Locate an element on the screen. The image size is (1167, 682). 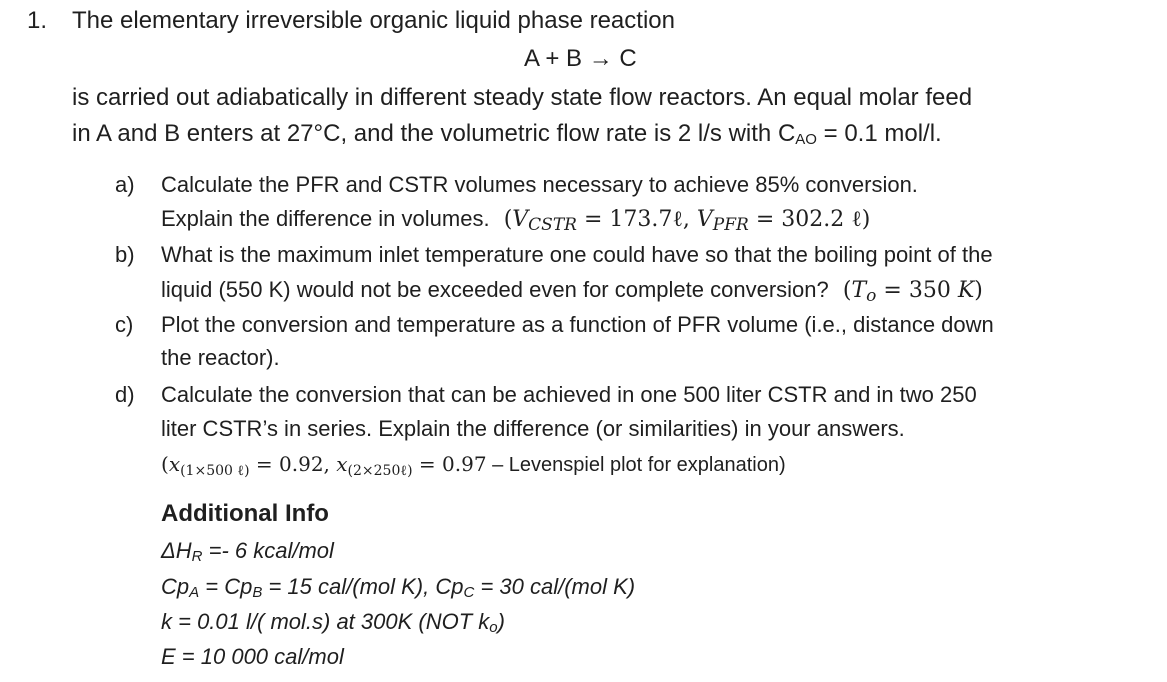
activation-energy-line: E = 10 000 cal/mol is located at coordinates (252, 656).